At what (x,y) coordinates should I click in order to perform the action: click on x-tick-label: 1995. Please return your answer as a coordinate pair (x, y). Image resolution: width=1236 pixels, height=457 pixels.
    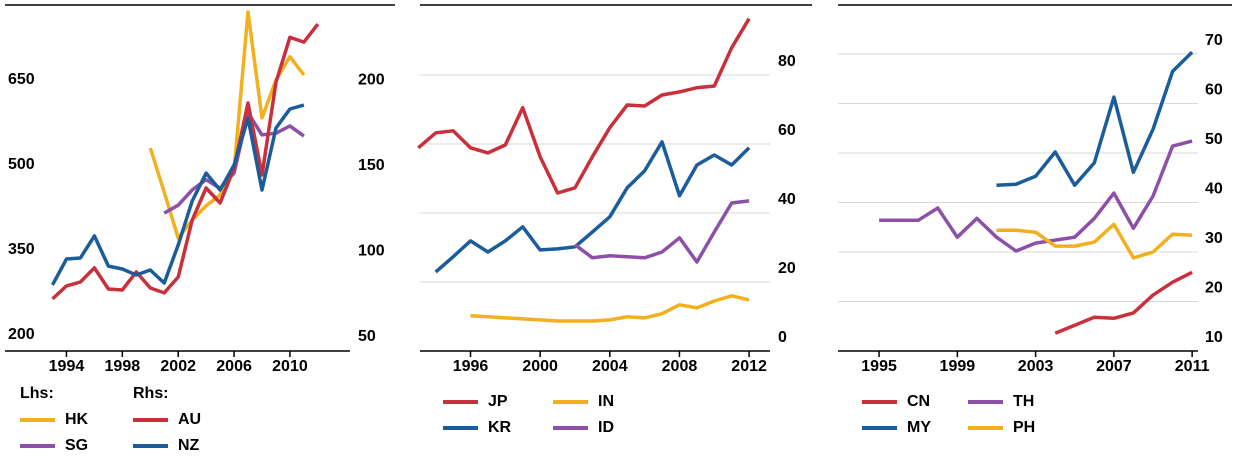
    Looking at the image, I should click on (879, 366).